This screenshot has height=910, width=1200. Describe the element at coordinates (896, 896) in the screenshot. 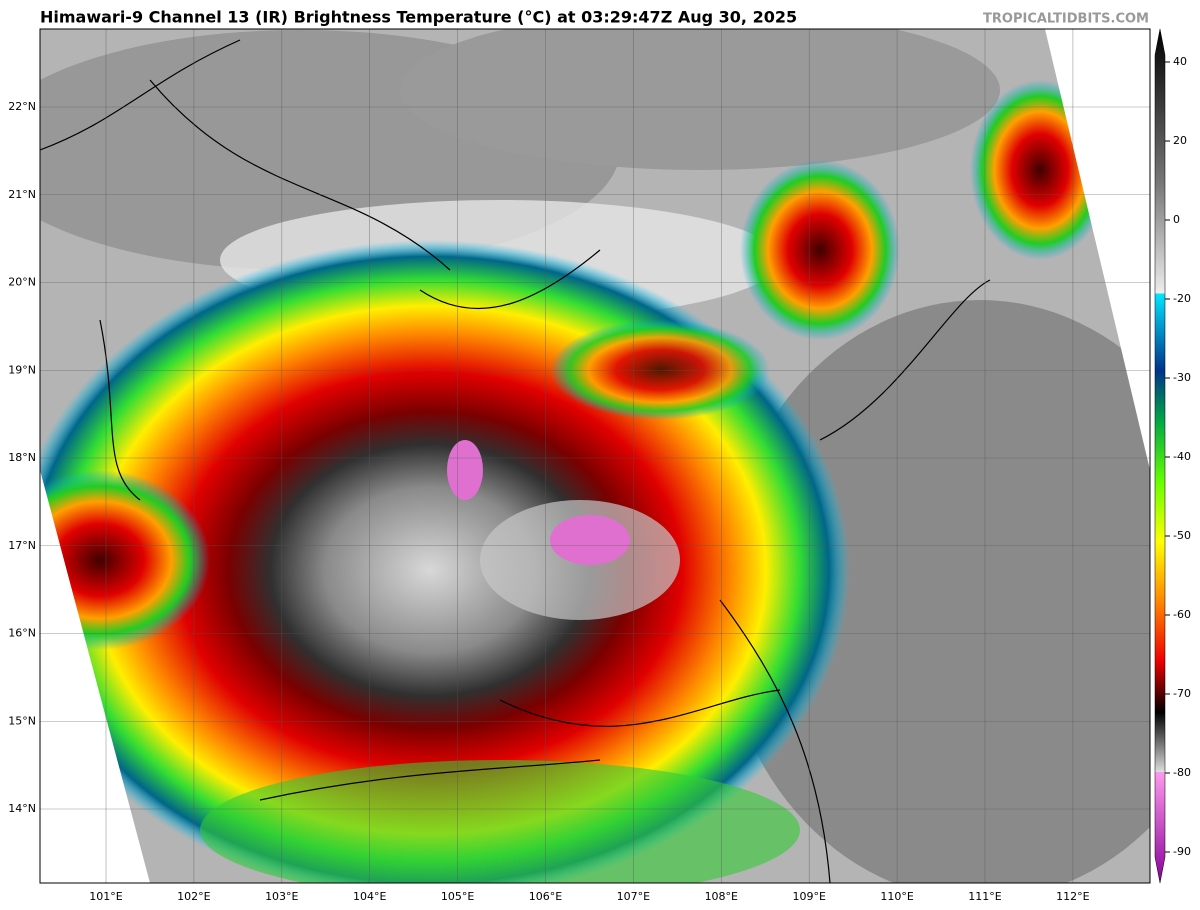

I see `lon-label: 110°E` at that location.